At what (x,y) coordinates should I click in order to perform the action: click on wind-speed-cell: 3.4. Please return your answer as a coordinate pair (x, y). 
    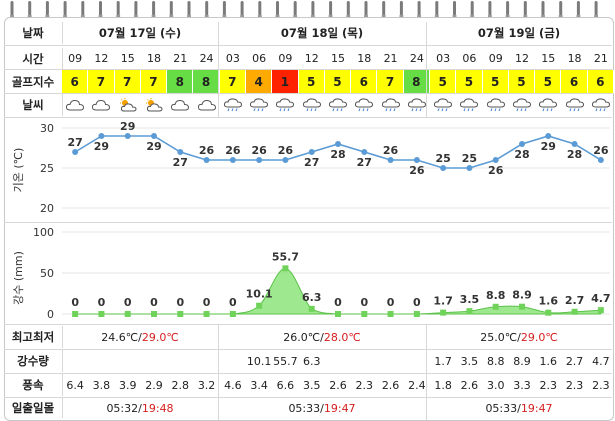
    Looking at the image, I should click on (259, 385).